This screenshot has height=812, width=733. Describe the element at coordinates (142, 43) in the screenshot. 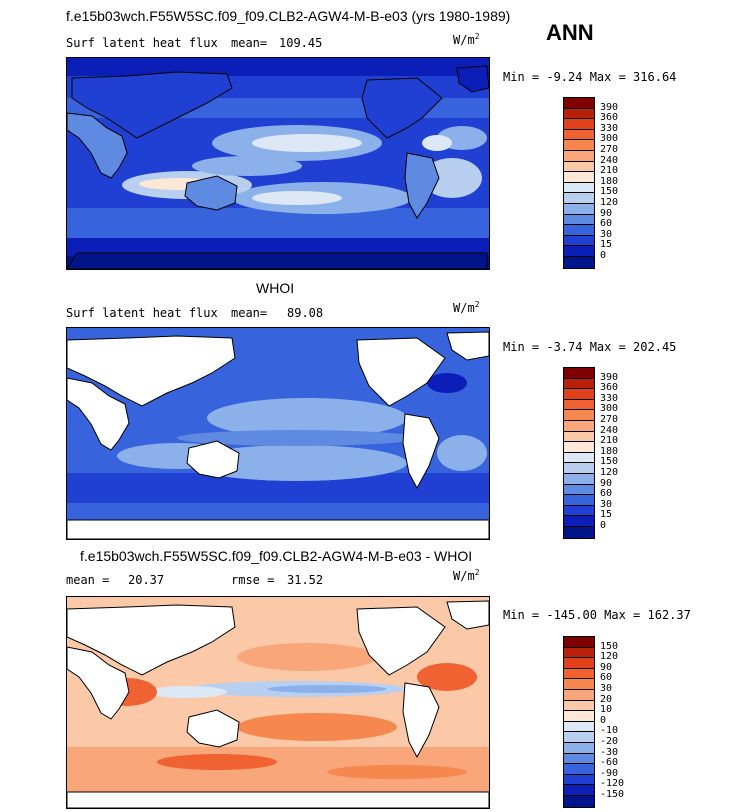

I see `panel1-field-label: Surf latent heat flux` at that location.